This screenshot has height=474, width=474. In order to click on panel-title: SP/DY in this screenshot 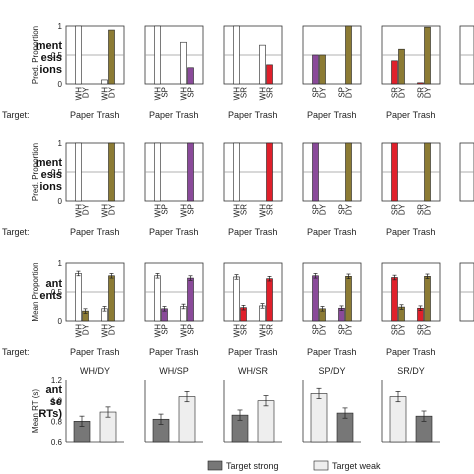, I will do `click(331, 371)`.